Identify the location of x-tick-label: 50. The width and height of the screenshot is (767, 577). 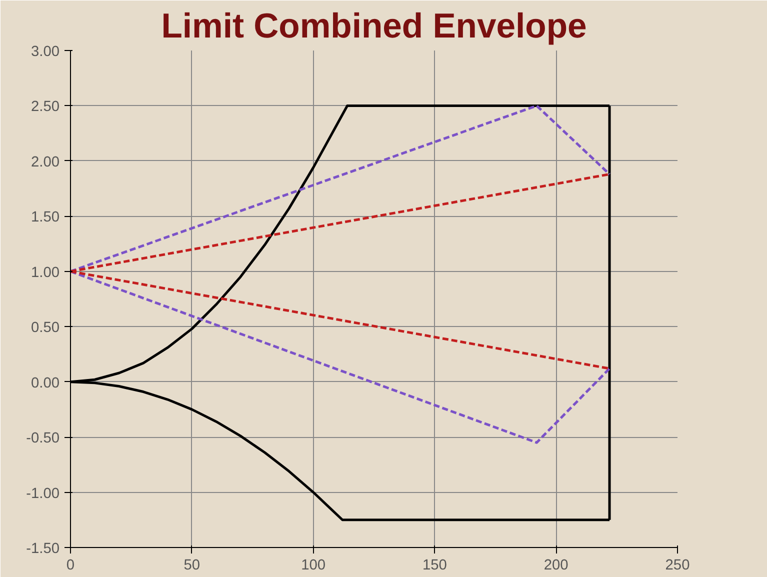
(192, 566).